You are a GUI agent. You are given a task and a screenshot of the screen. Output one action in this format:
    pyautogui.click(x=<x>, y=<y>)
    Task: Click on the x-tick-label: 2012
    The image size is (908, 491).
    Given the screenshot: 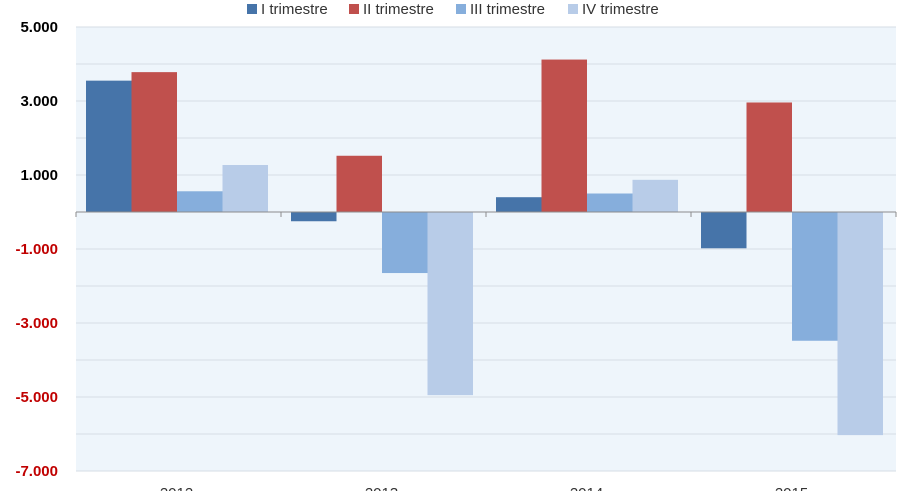 What is the action you would take?
    pyautogui.click(x=176, y=488)
    